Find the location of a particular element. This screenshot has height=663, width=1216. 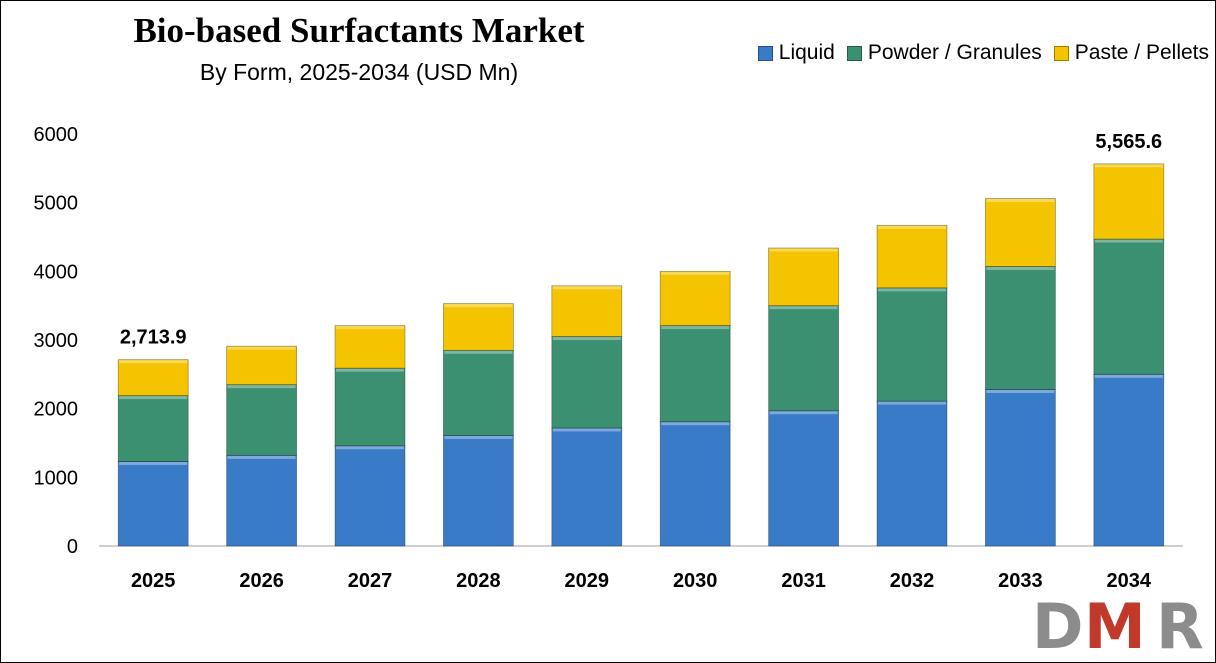

x-tick-label: 2026 is located at coordinates (261, 581).